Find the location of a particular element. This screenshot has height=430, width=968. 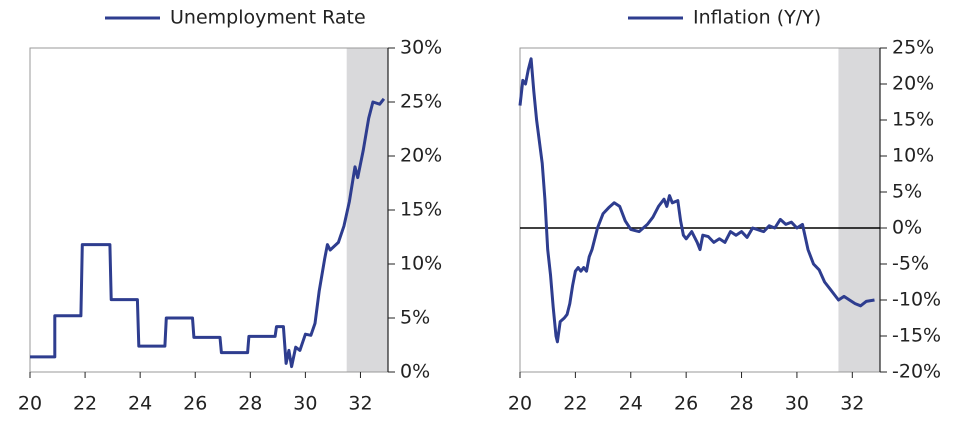

y-tick-label: -5% is located at coordinates (910, 264).